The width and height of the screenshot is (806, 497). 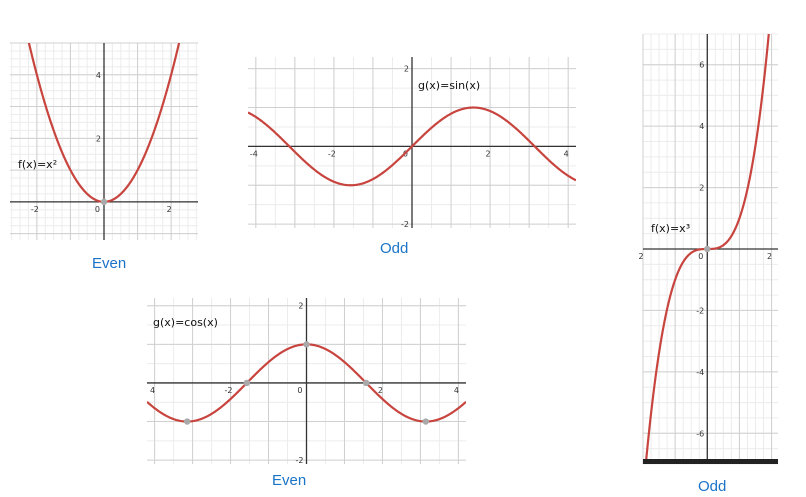 What do you see at coordinates (710, 461) in the screenshot?
I see `bottom-bar` at bounding box center [710, 461].